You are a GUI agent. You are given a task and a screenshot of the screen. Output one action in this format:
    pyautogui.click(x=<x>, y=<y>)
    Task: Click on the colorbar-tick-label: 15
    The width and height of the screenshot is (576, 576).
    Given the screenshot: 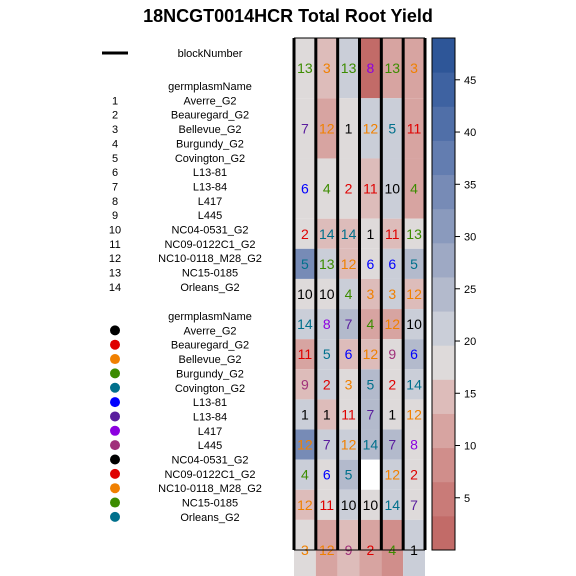 What is the action you would take?
    pyautogui.click(x=470, y=394)
    